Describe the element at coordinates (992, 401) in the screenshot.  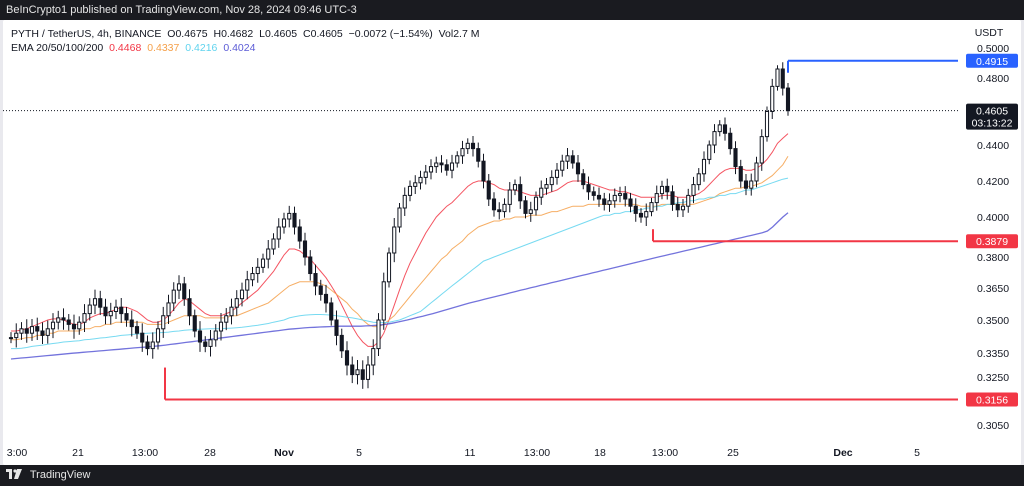
I see `support-lower-price-label: 0.3156` at that location.